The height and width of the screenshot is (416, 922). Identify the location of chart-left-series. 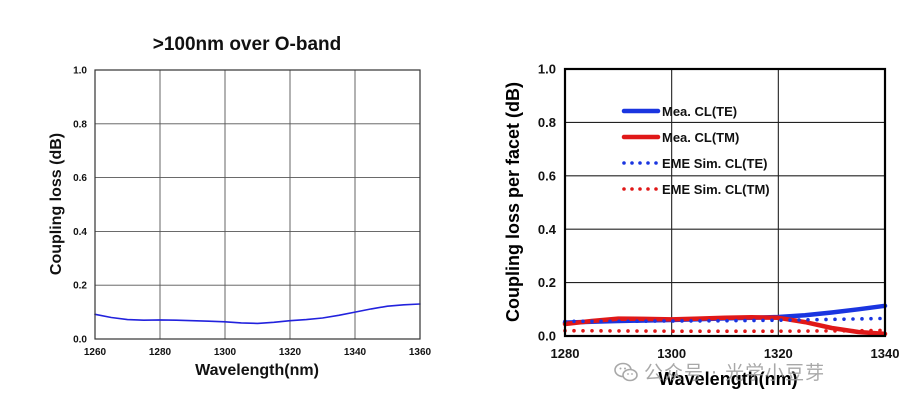
(257, 314).